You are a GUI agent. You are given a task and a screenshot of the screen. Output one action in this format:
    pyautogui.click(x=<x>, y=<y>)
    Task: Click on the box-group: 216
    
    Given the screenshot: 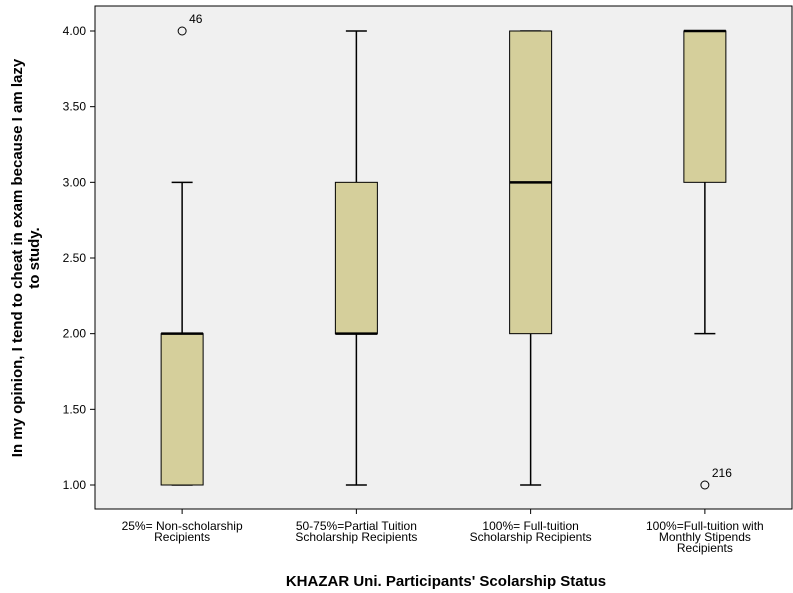 What is the action you would take?
    pyautogui.click(x=707, y=259)
    